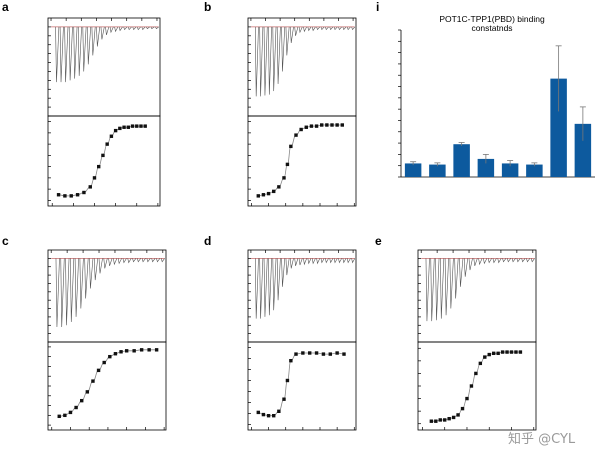 The width and height of the screenshot is (600, 460). What do you see at coordinates (477, 386) in the screenshot?
I see `binding-plot-frame` at bounding box center [477, 386].